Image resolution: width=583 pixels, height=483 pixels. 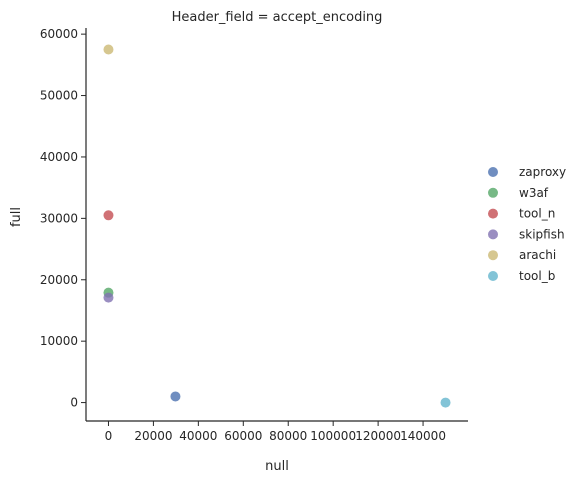 I want to click on y-tick-label: 50000, so click(x=59, y=96).